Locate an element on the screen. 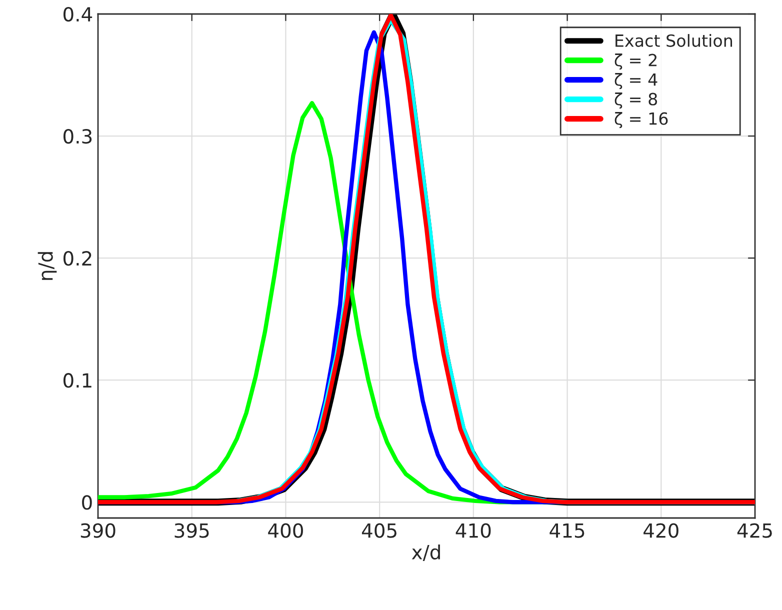 The width and height of the screenshot is (782, 610). y-tick-label: 0 is located at coordinates (87, 502).